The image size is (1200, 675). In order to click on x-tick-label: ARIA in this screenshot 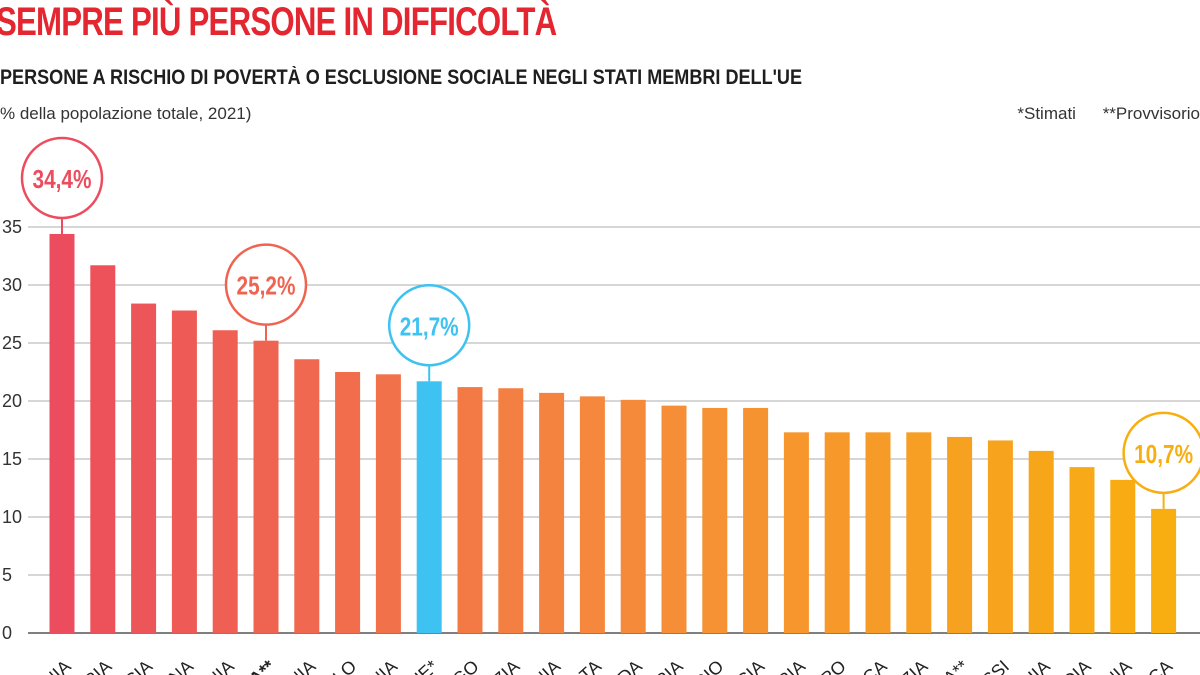, I will do `click(93, 665)`.